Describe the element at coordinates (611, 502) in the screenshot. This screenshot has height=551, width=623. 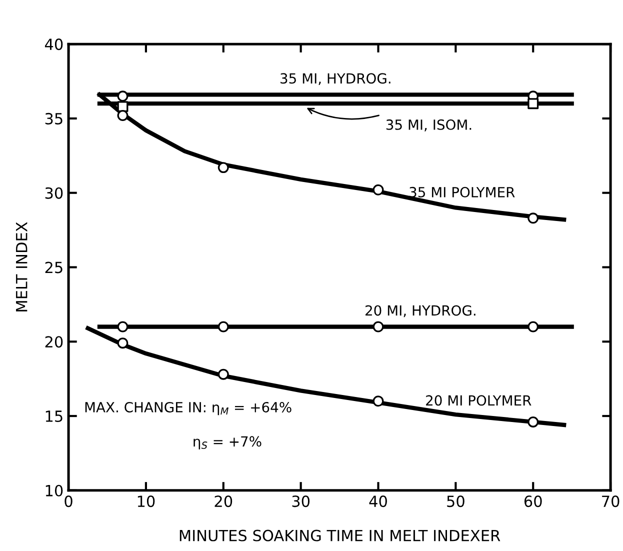
I see `x-tick-label: 70` at that location.